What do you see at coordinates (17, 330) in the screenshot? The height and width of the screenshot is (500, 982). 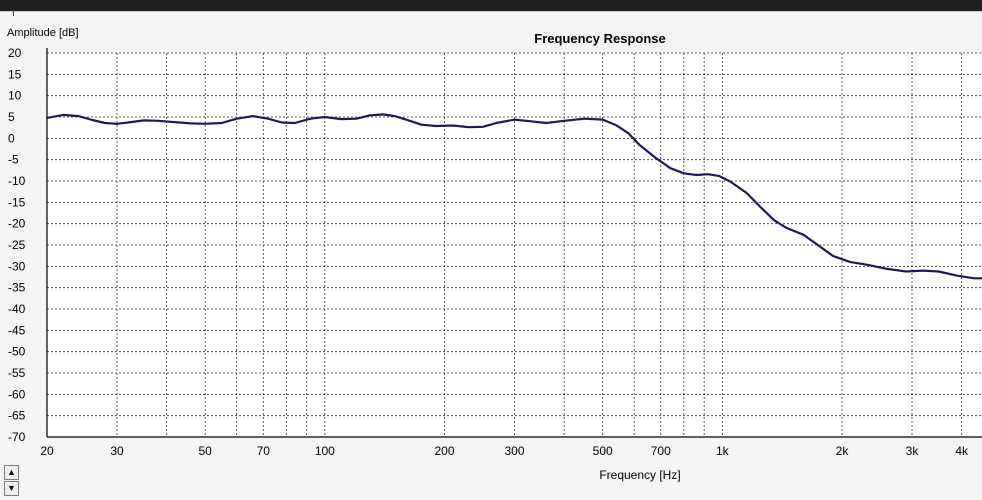 I see `y-tick-label: -45` at bounding box center [17, 330].